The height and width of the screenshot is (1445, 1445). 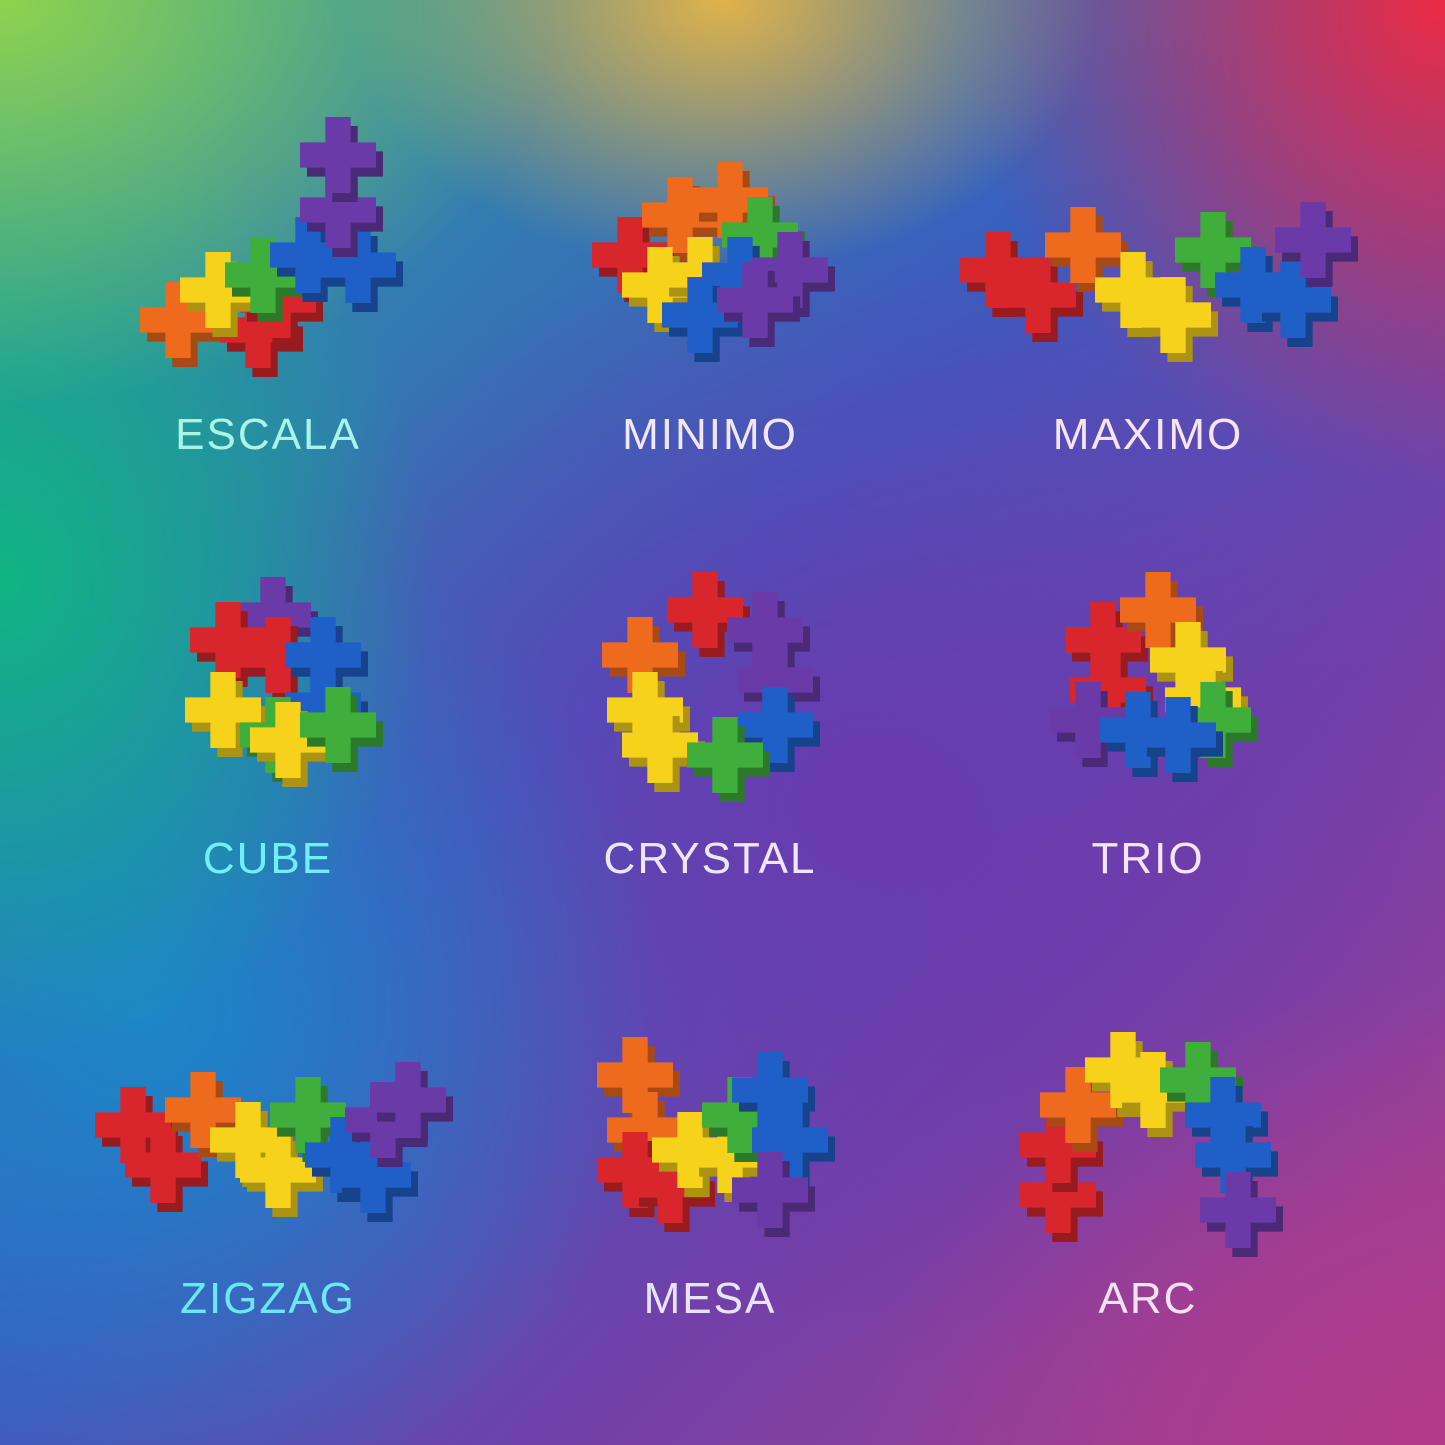 What do you see at coordinates (268, 434) in the screenshot?
I see `label-escala: ESCALA` at bounding box center [268, 434].